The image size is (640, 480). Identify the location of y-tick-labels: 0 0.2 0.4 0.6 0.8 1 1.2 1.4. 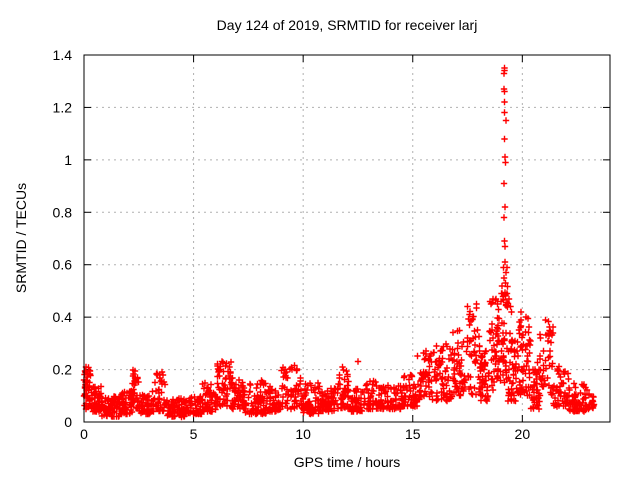
(63, 238).